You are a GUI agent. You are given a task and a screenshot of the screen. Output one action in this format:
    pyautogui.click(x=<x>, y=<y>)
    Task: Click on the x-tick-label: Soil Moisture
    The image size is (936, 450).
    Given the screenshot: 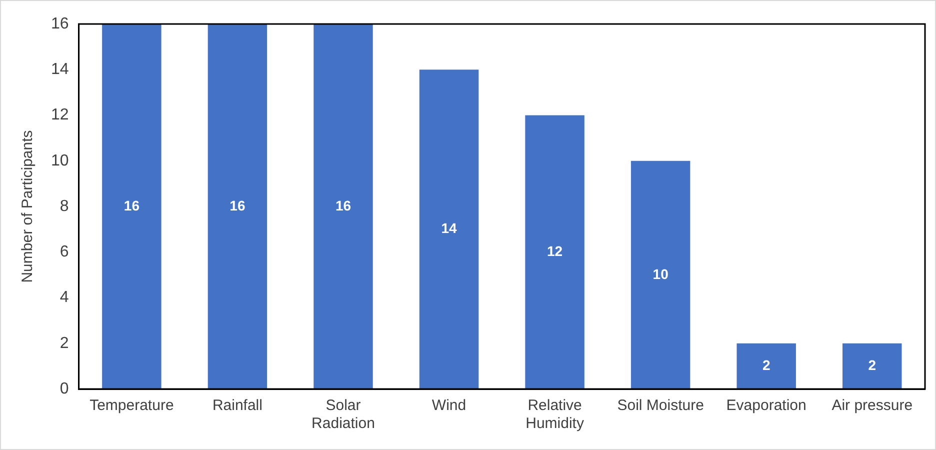 What is the action you would take?
    pyautogui.click(x=660, y=405)
    